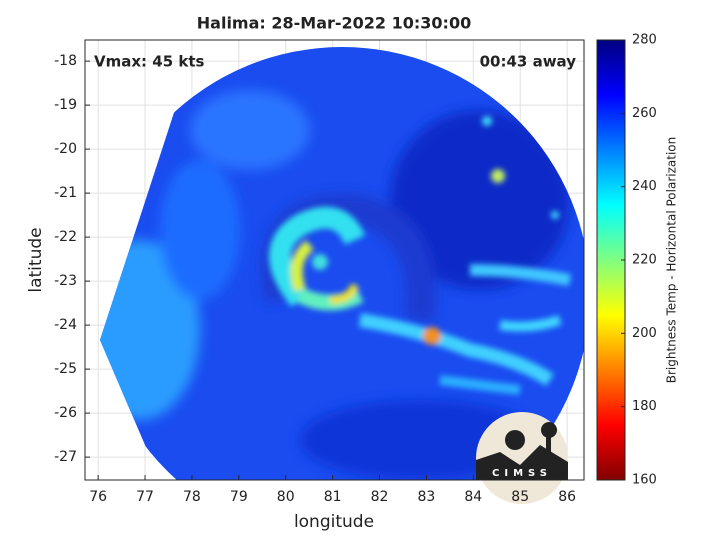 The width and height of the screenshot is (720, 540). I want to click on x-tick-label: 77, so click(145, 497).